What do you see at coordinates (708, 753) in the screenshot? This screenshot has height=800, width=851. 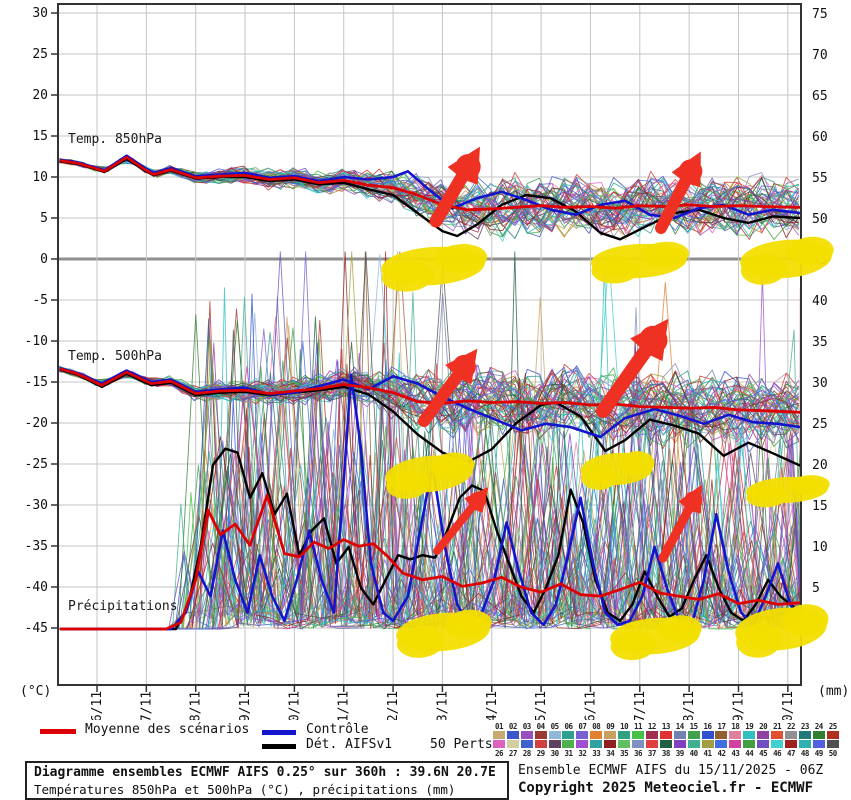 I see `pert-number: 41` at bounding box center [708, 753].